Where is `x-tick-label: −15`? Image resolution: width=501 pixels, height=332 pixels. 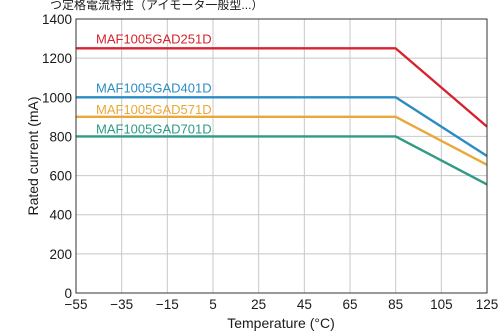
x-tick-label: −15 is located at coordinates (167, 304).